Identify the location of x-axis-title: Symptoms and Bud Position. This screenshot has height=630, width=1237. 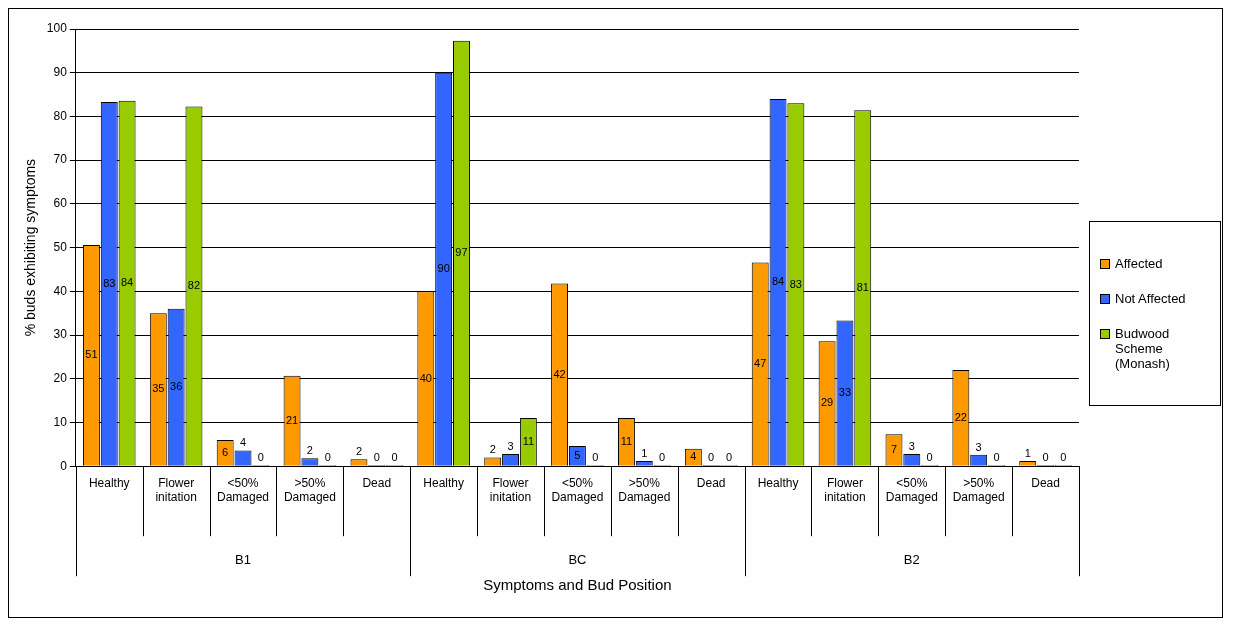
(577, 585).